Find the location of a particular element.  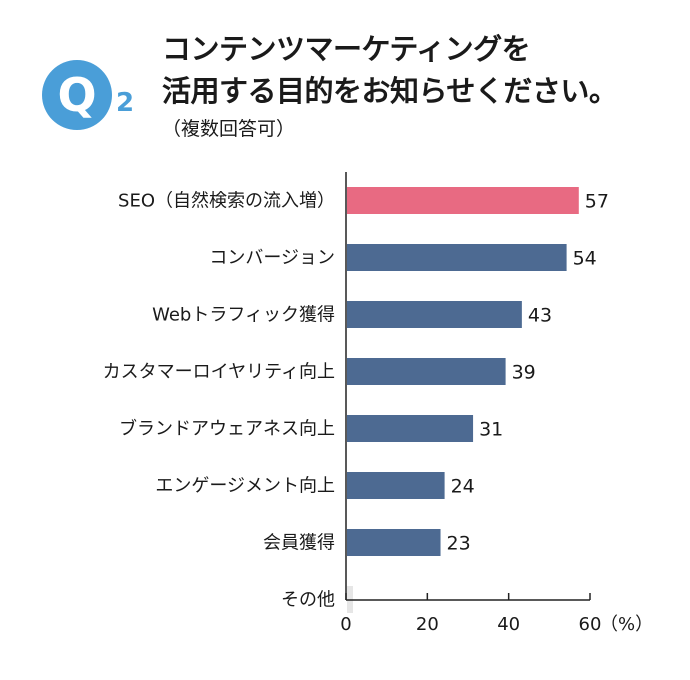

badge-letter: Q is located at coordinates (77, 95).